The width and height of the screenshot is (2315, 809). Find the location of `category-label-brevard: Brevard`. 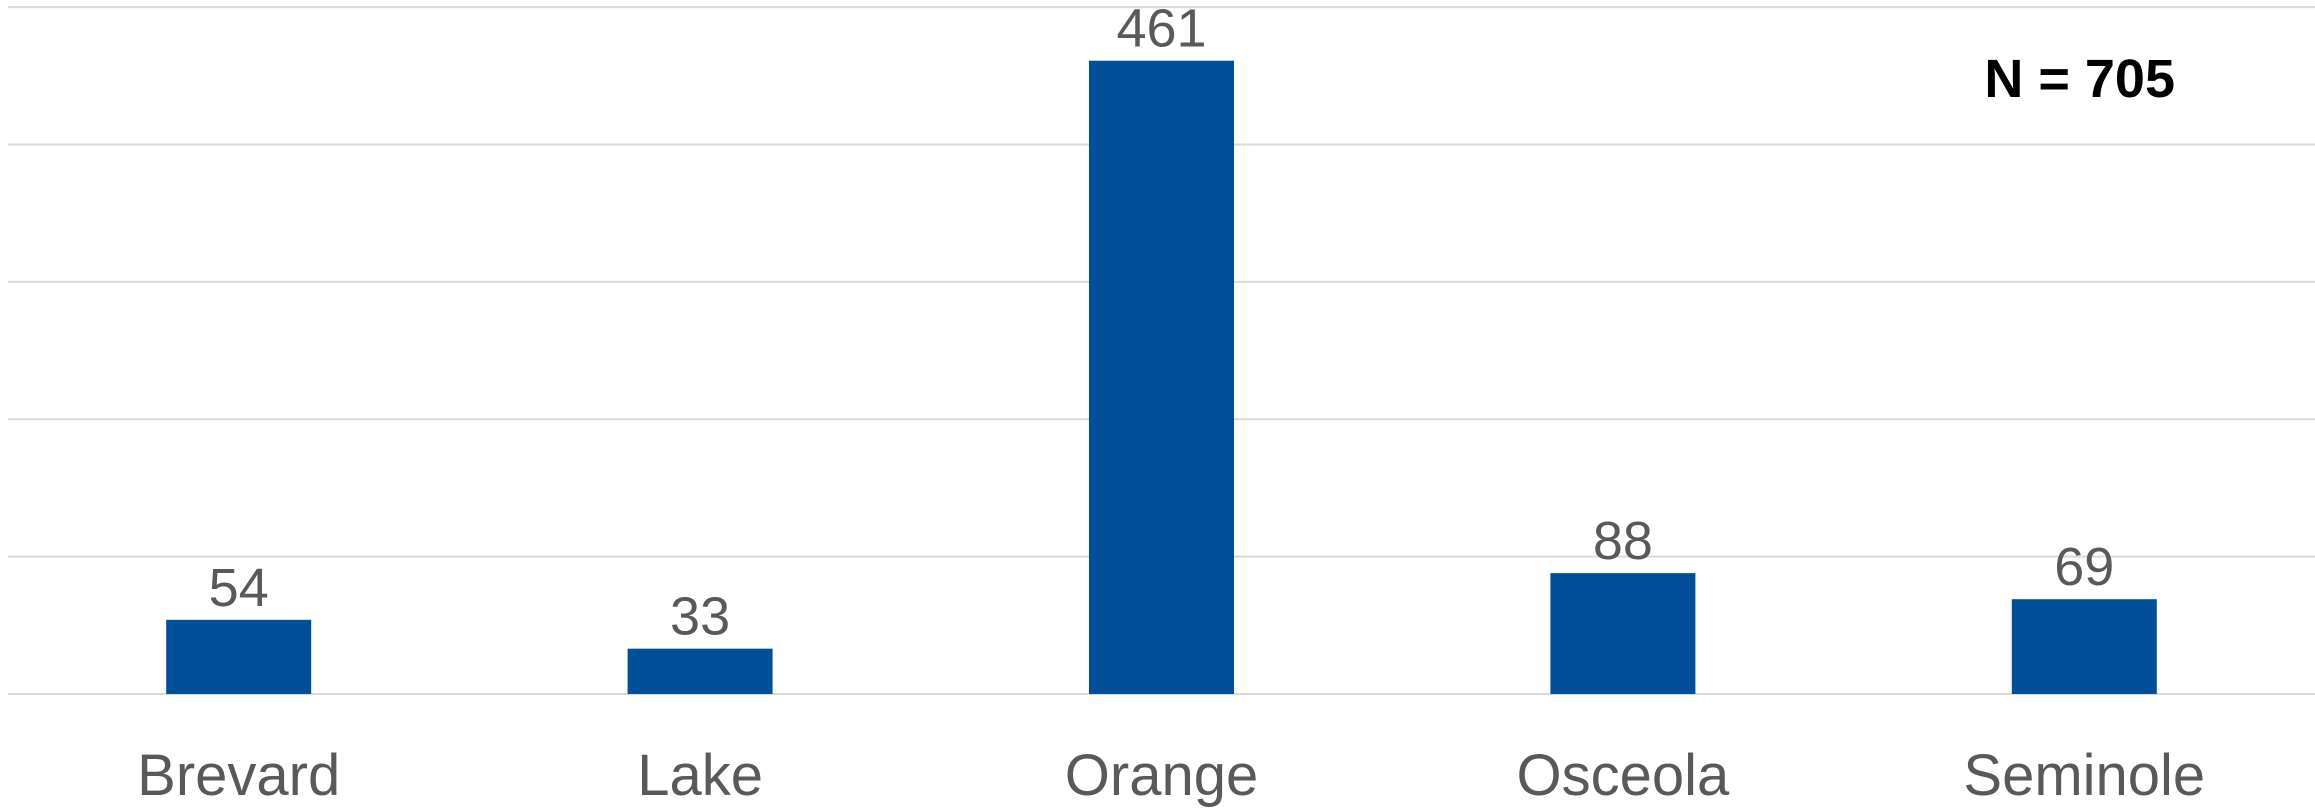

category-label-brevard: Brevard is located at coordinates (238, 775).